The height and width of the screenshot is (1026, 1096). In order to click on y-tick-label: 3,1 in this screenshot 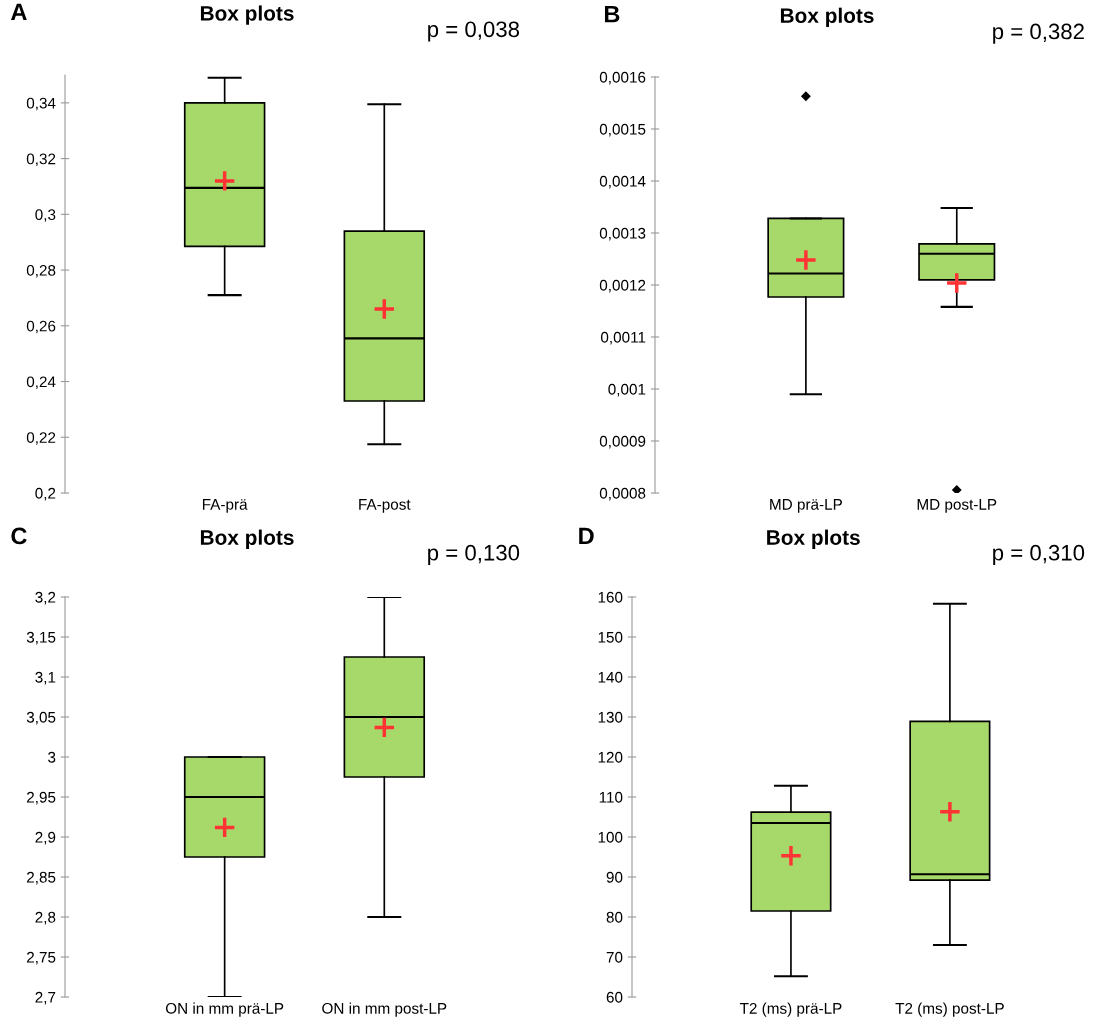, I will do `click(45, 678)`.